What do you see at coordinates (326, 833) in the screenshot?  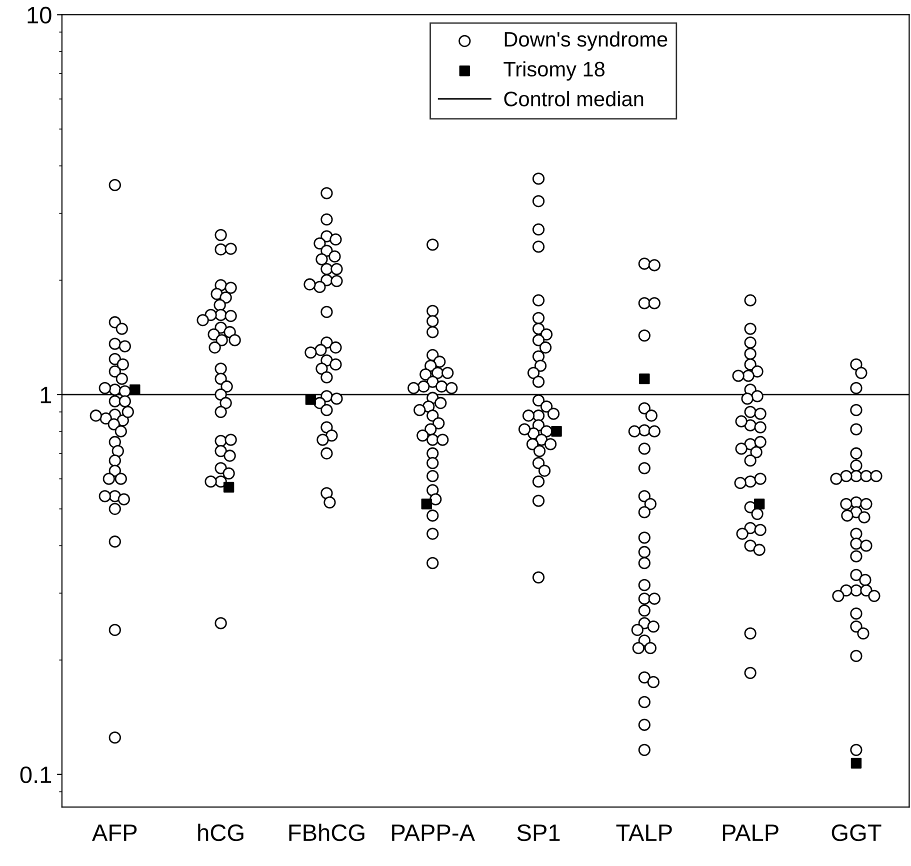 I see `x-tick-label: FBhCG` at bounding box center [326, 833].